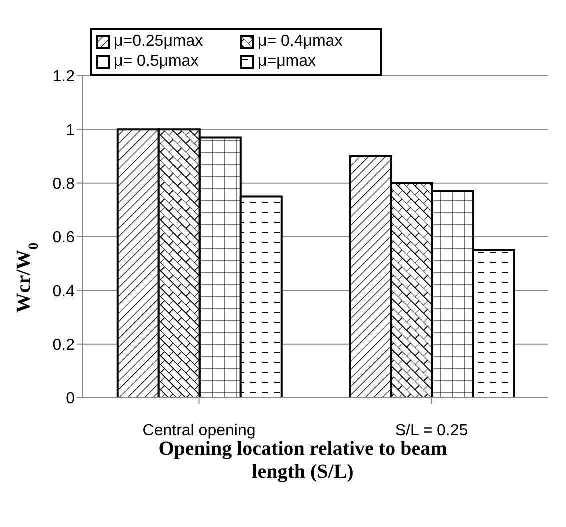 The height and width of the screenshot is (527, 566). Describe the element at coordinates (287, 62) in the screenshot. I see `legend-label: μ=μmax` at that location.